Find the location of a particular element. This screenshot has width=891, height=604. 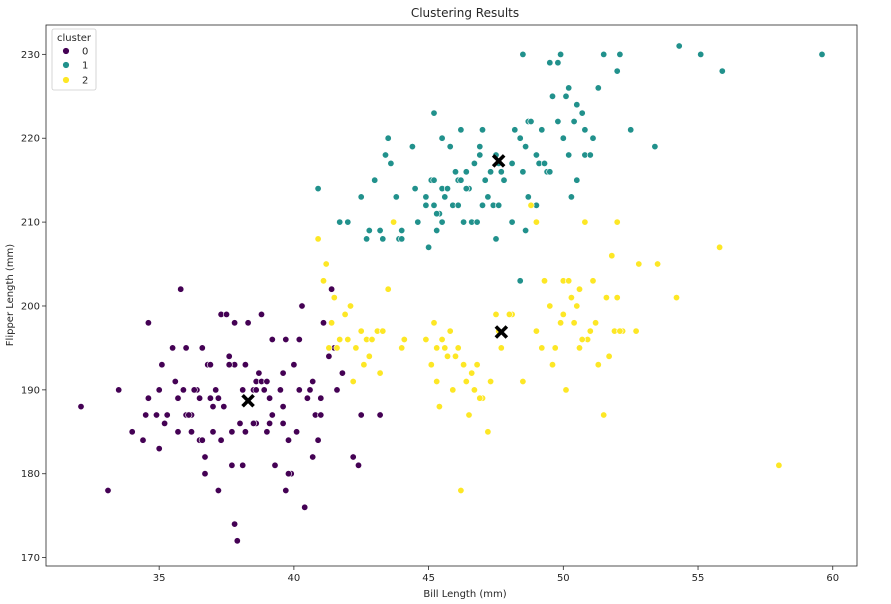

y-tick-label-170: 170 is located at coordinates (30, 558).